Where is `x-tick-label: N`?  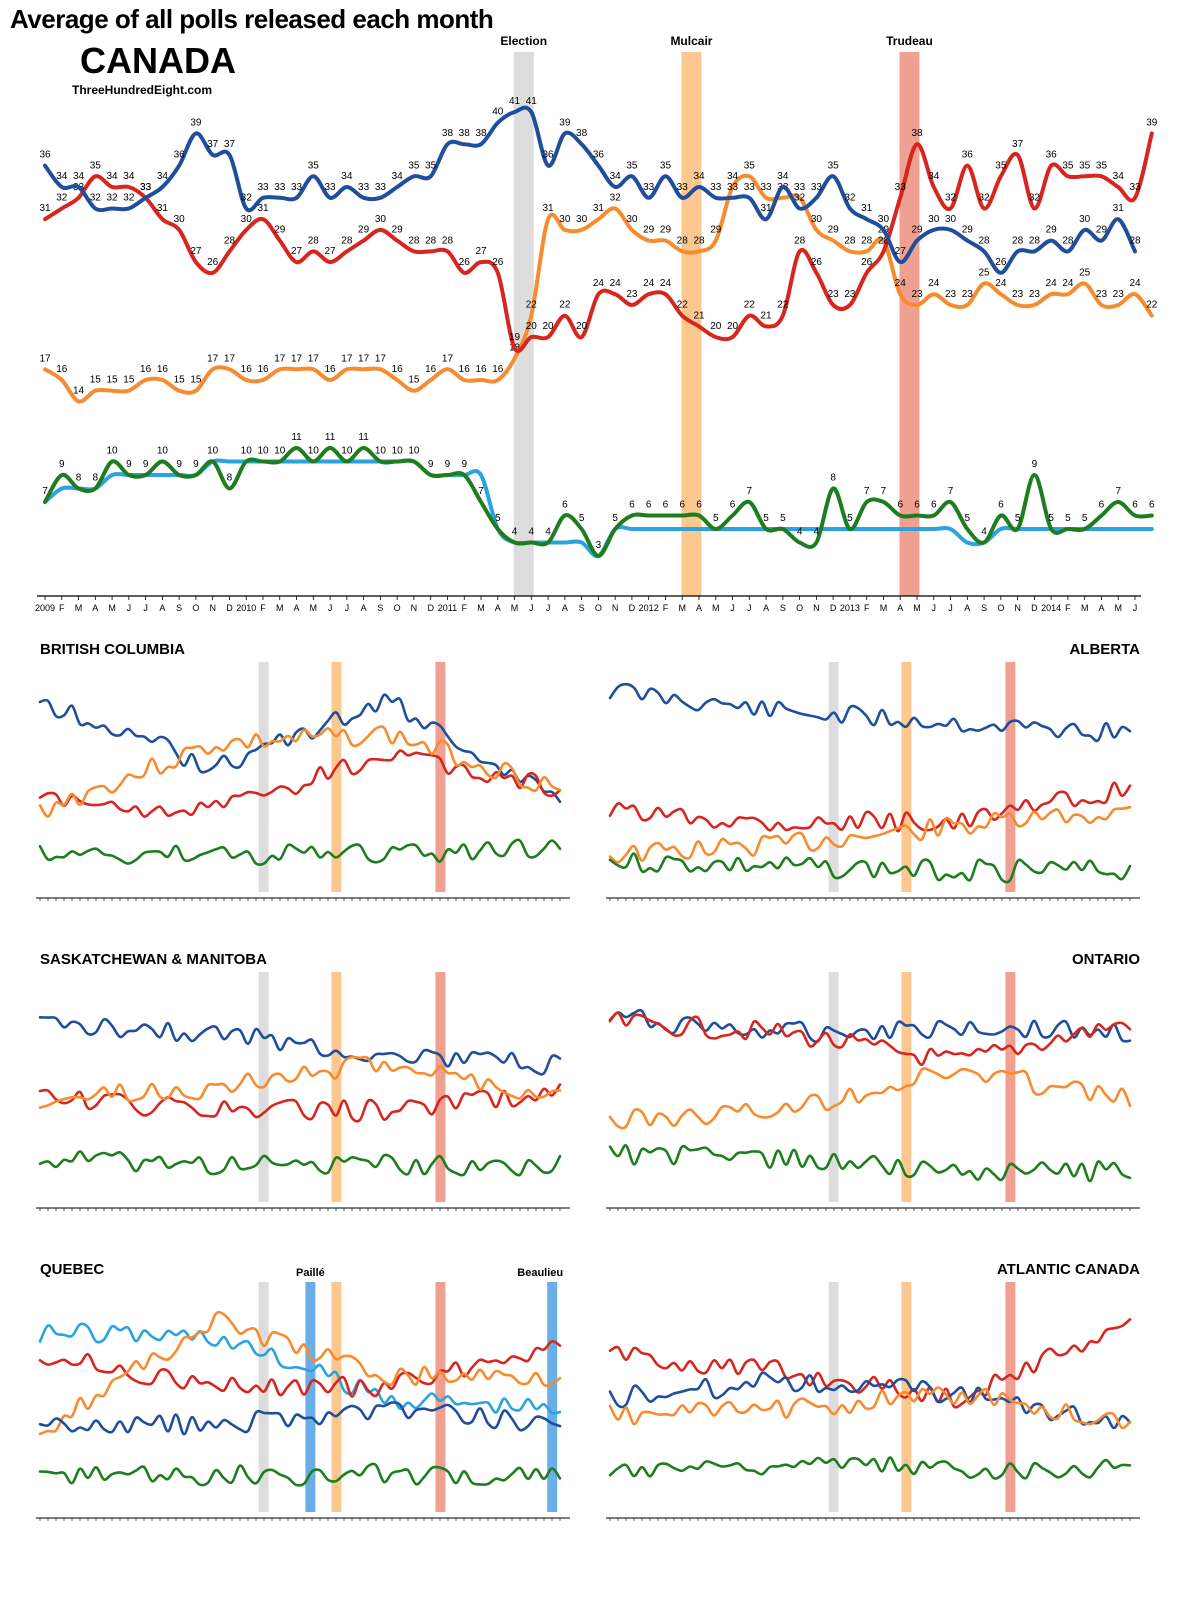
x-tick-label: N is located at coordinates (816, 608).